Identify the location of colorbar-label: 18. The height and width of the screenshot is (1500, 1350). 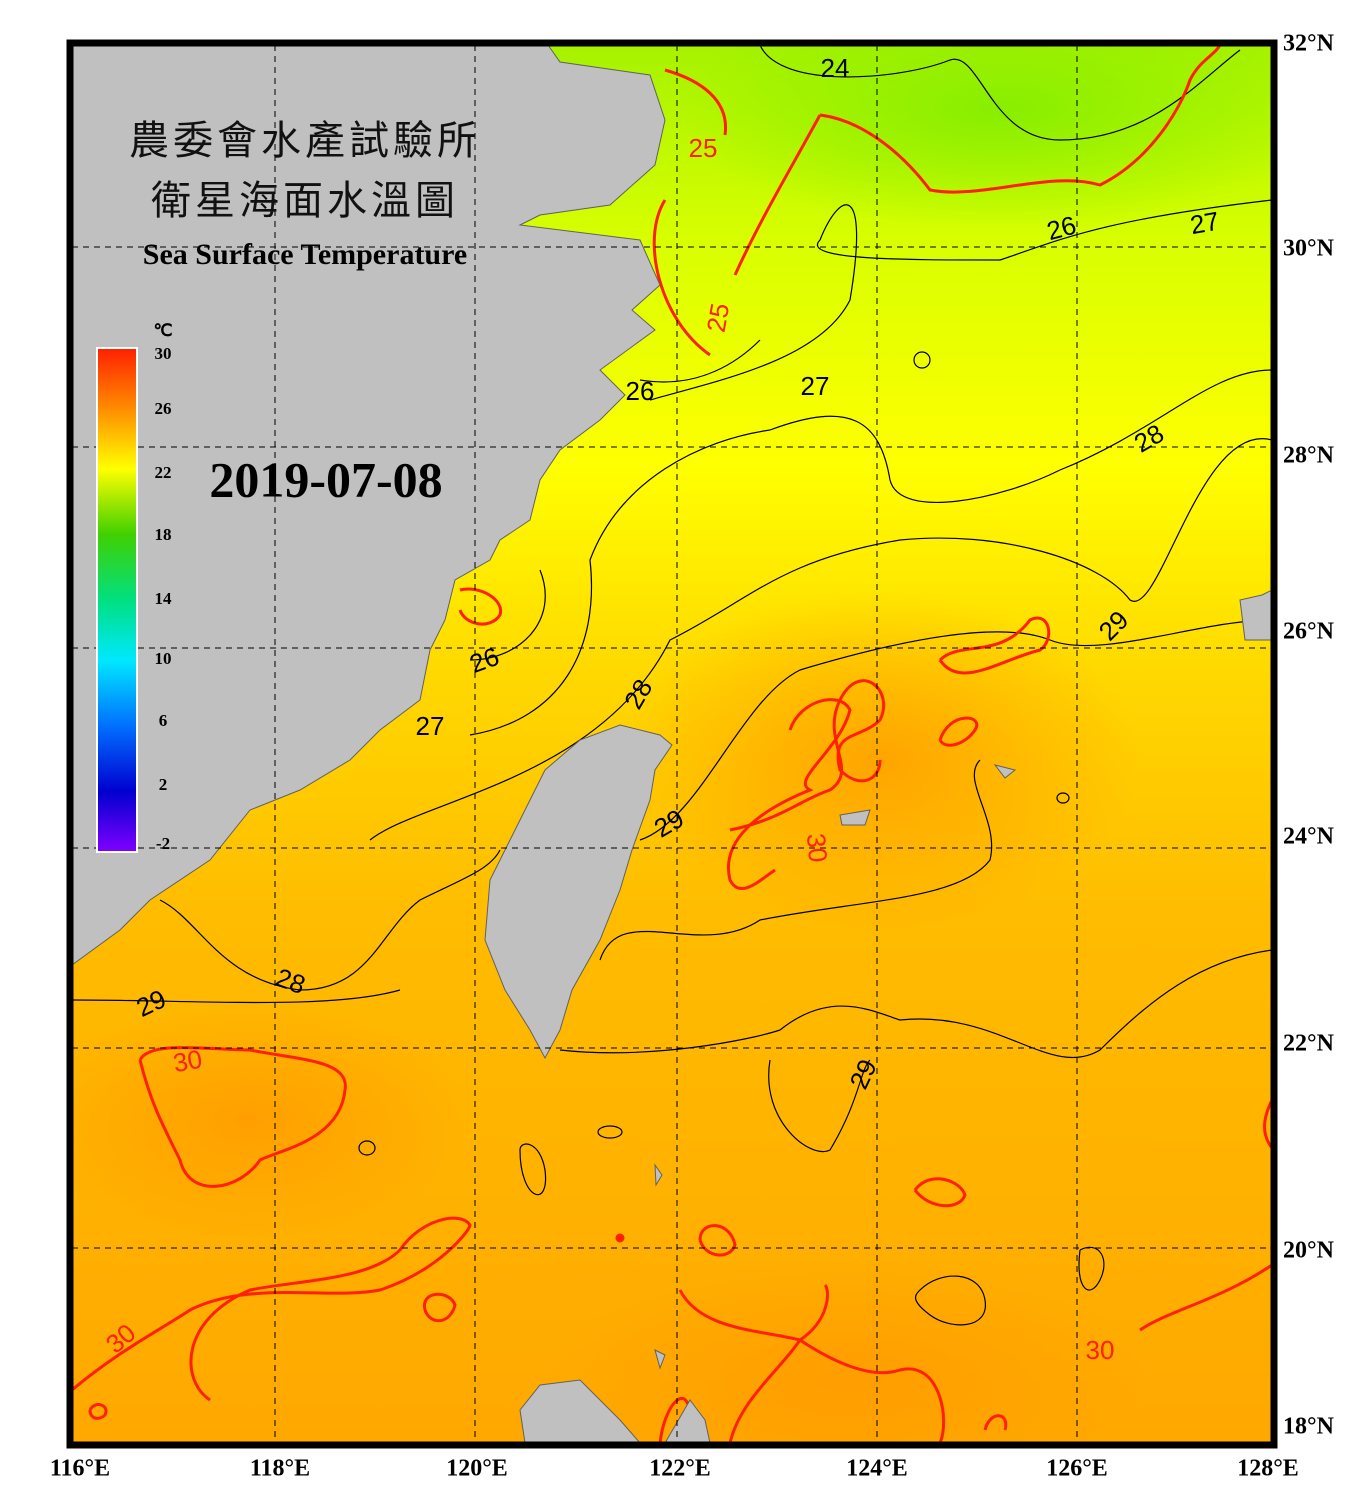
(163, 534).